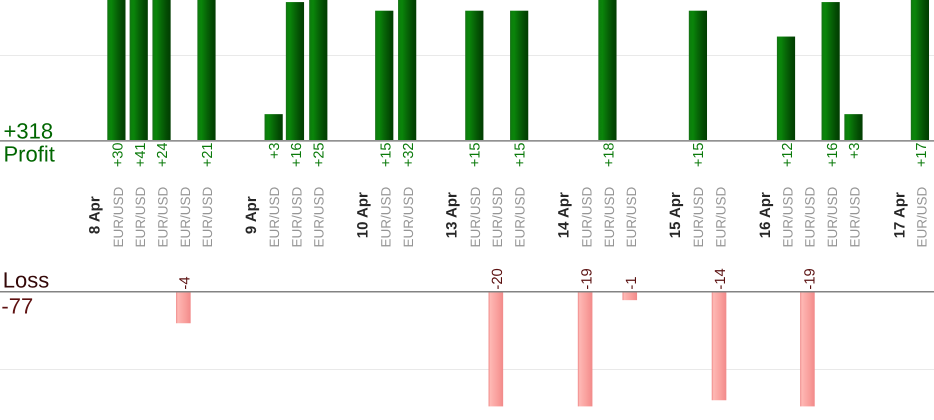 The width and height of the screenshot is (934, 420). Describe the element at coordinates (632, 282) in the screenshot. I see `svg-text: -1` at that location.